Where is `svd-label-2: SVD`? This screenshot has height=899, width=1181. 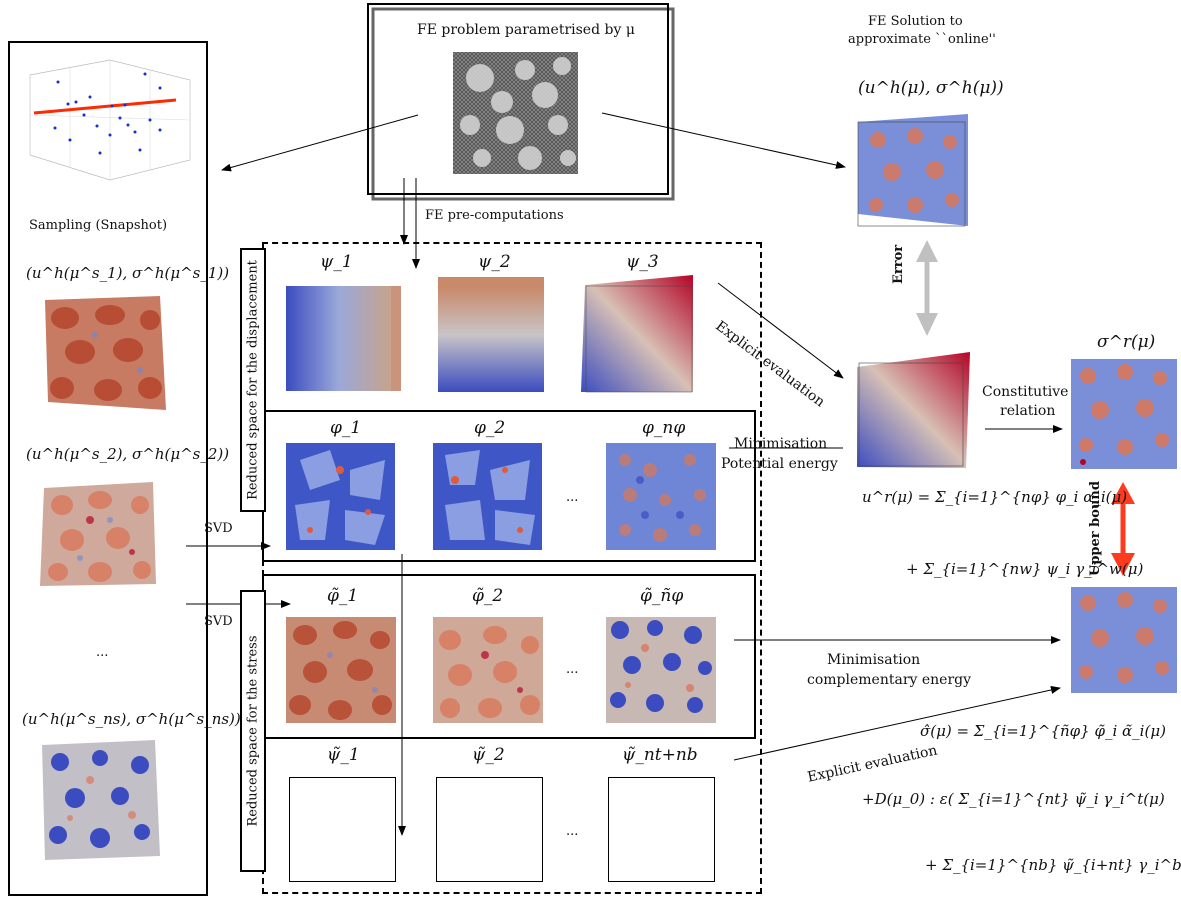
svd-label-2: SVD is located at coordinates (218, 621).